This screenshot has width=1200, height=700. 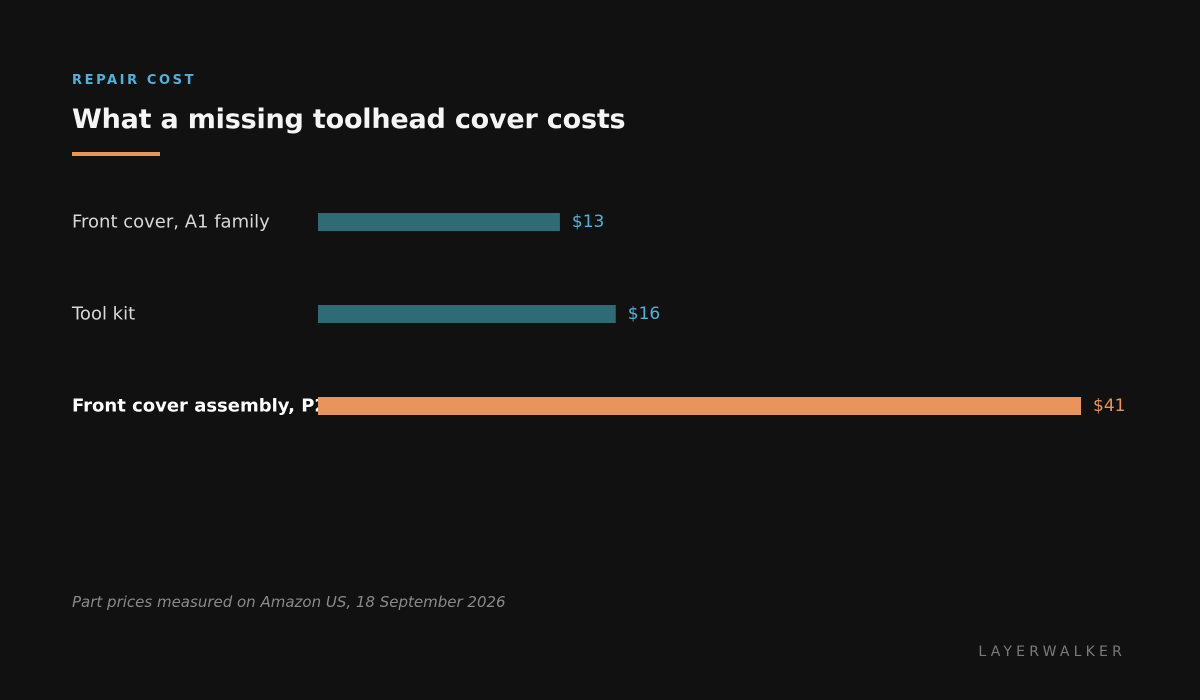 What do you see at coordinates (1109, 406) in the screenshot?
I see `value-label: $41` at bounding box center [1109, 406].